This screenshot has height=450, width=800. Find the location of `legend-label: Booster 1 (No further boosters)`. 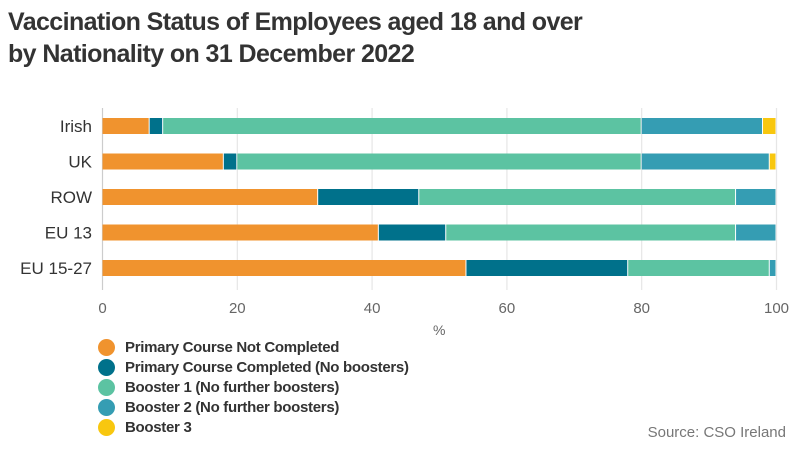

legend-label: Booster 1 (No further boosters) is located at coordinates (232, 387).